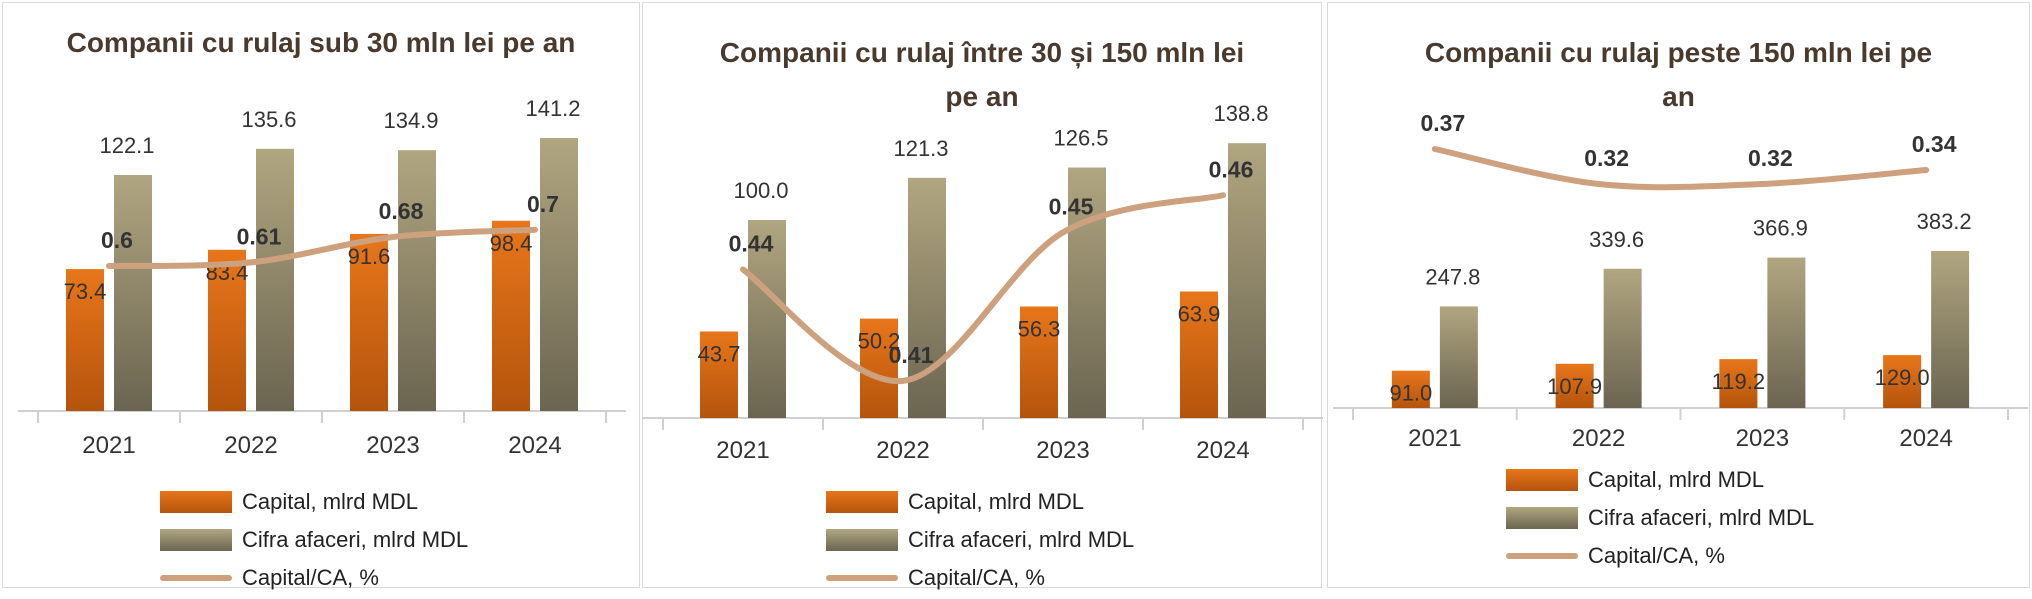 The height and width of the screenshot is (599, 2032). What do you see at coordinates (1039, 329) in the screenshot?
I see `data-label-capital: 56.3` at bounding box center [1039, 329].